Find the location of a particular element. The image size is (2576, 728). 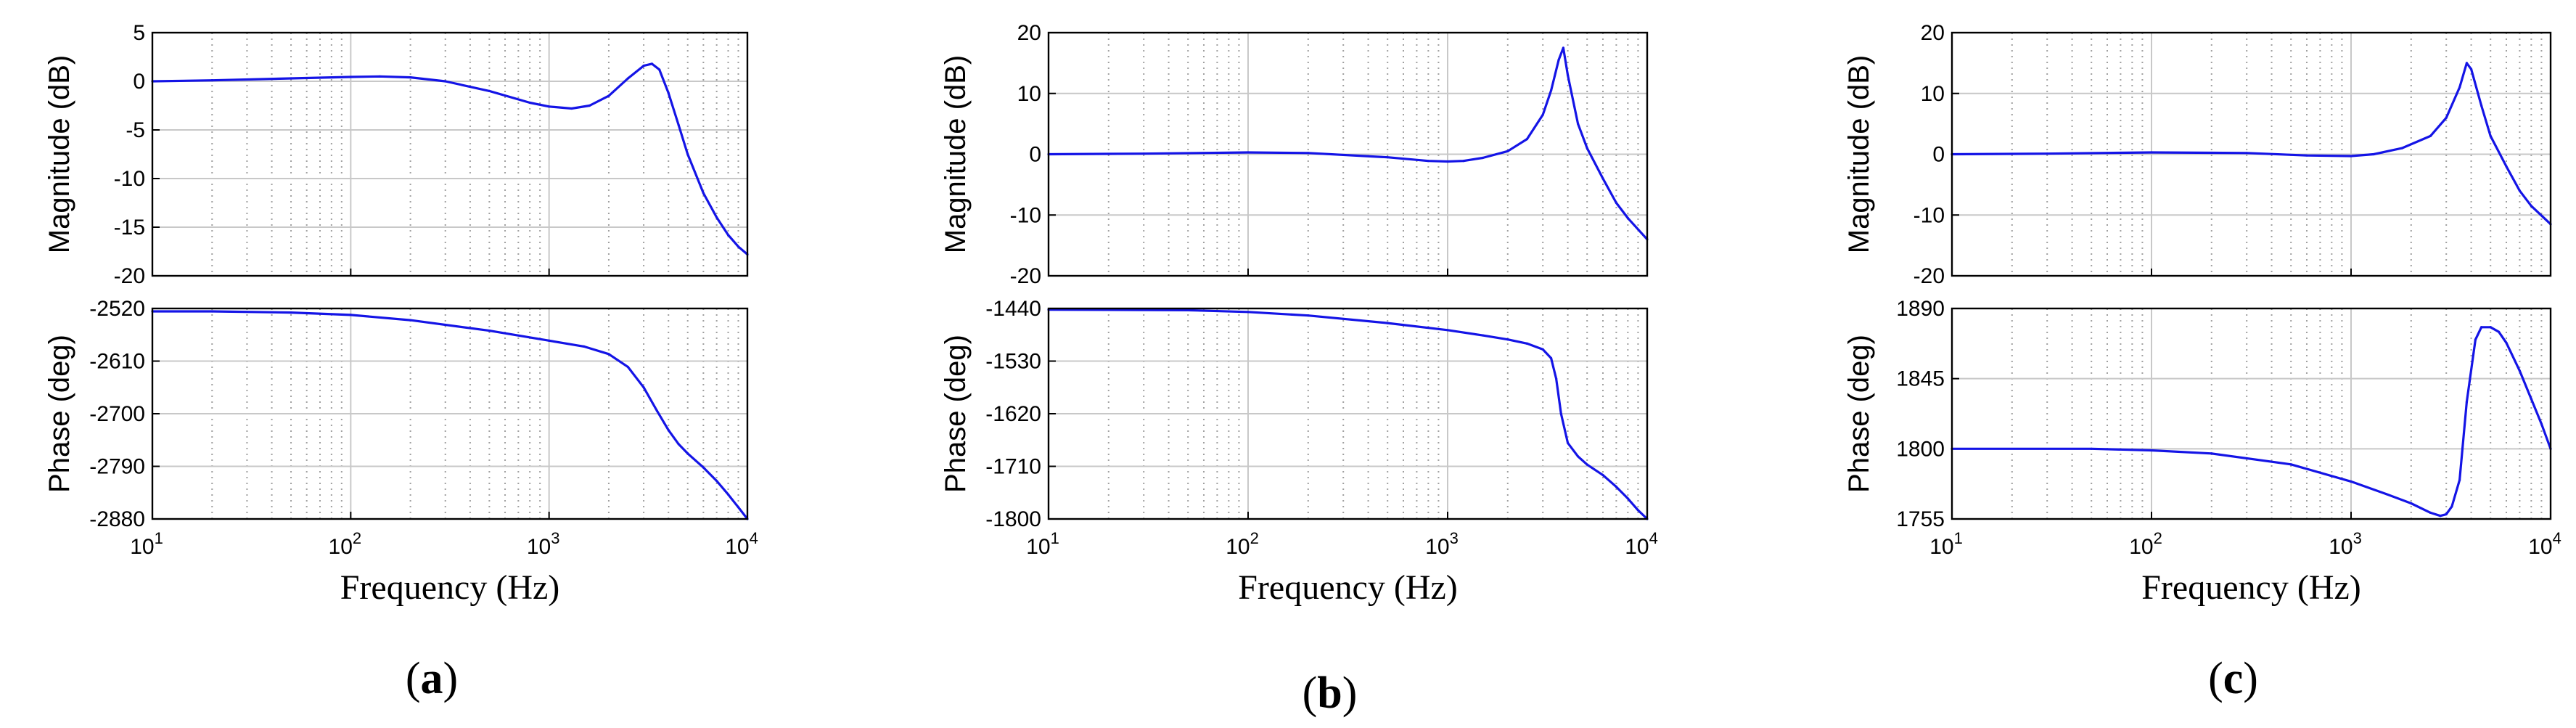

panel-caption-a: (a) is located at coordinates (432, 678).